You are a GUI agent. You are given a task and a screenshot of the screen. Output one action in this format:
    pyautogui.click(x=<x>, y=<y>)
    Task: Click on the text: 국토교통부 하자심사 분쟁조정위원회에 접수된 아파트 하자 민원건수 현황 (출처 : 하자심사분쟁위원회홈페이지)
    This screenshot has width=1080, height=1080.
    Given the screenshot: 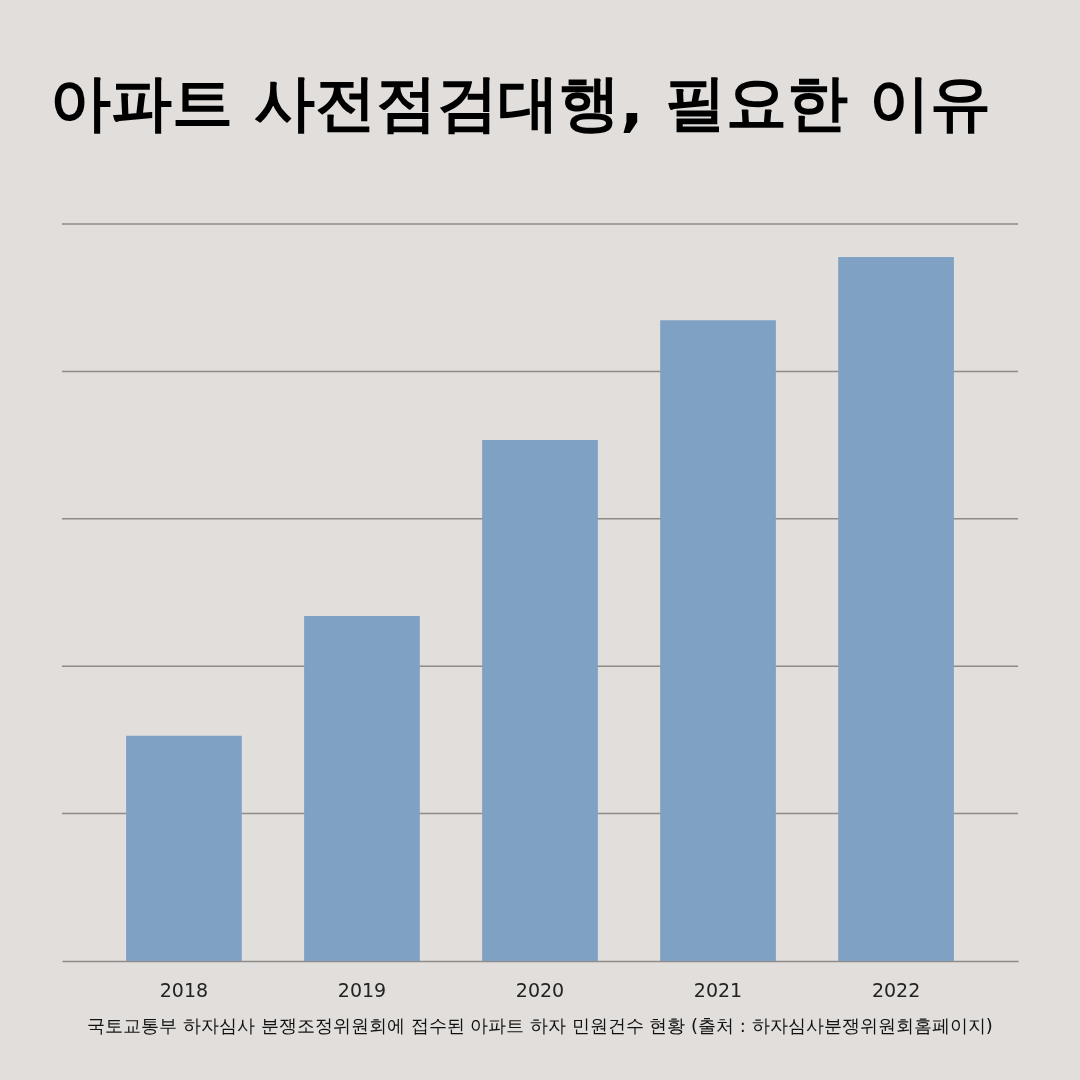 What is the action you would take?
    pyautogui.click(x=540, y=1025)
    